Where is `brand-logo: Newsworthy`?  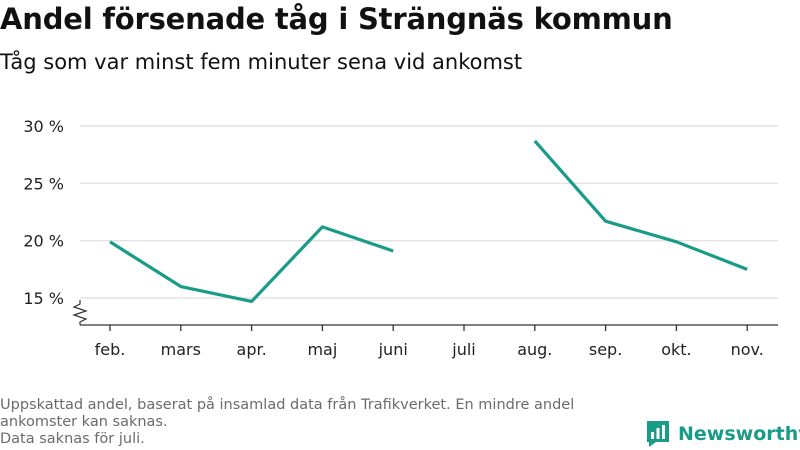
brand-logo: Newsworthy is located at coordinates (723, 434).